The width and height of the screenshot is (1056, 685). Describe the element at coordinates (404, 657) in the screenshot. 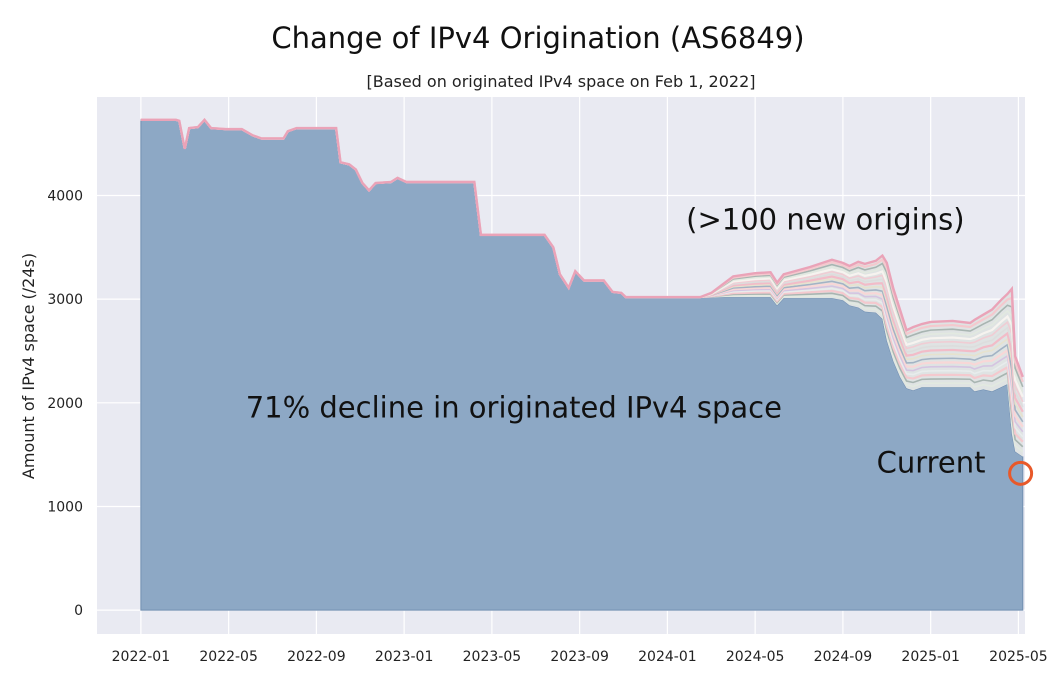

I see `x-tick-label: 2023-01` at that location.